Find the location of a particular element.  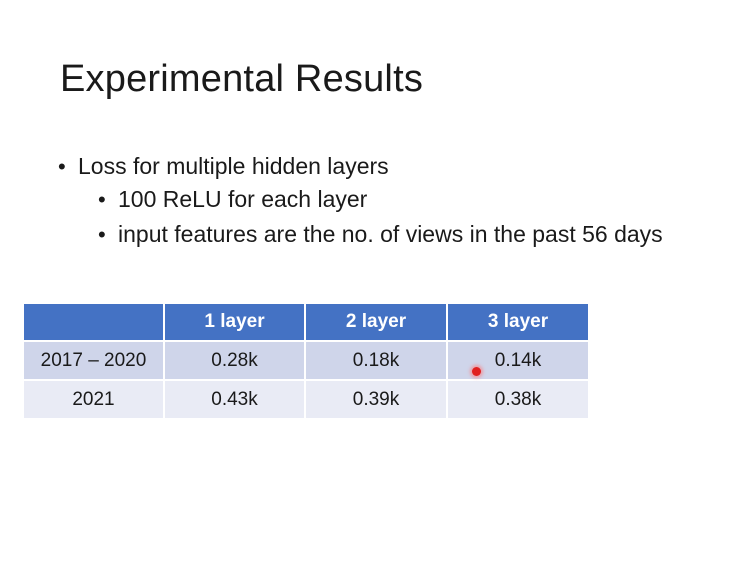

bullet-text: Loss for multiple hidden layers is located at coordinates (233, 166).